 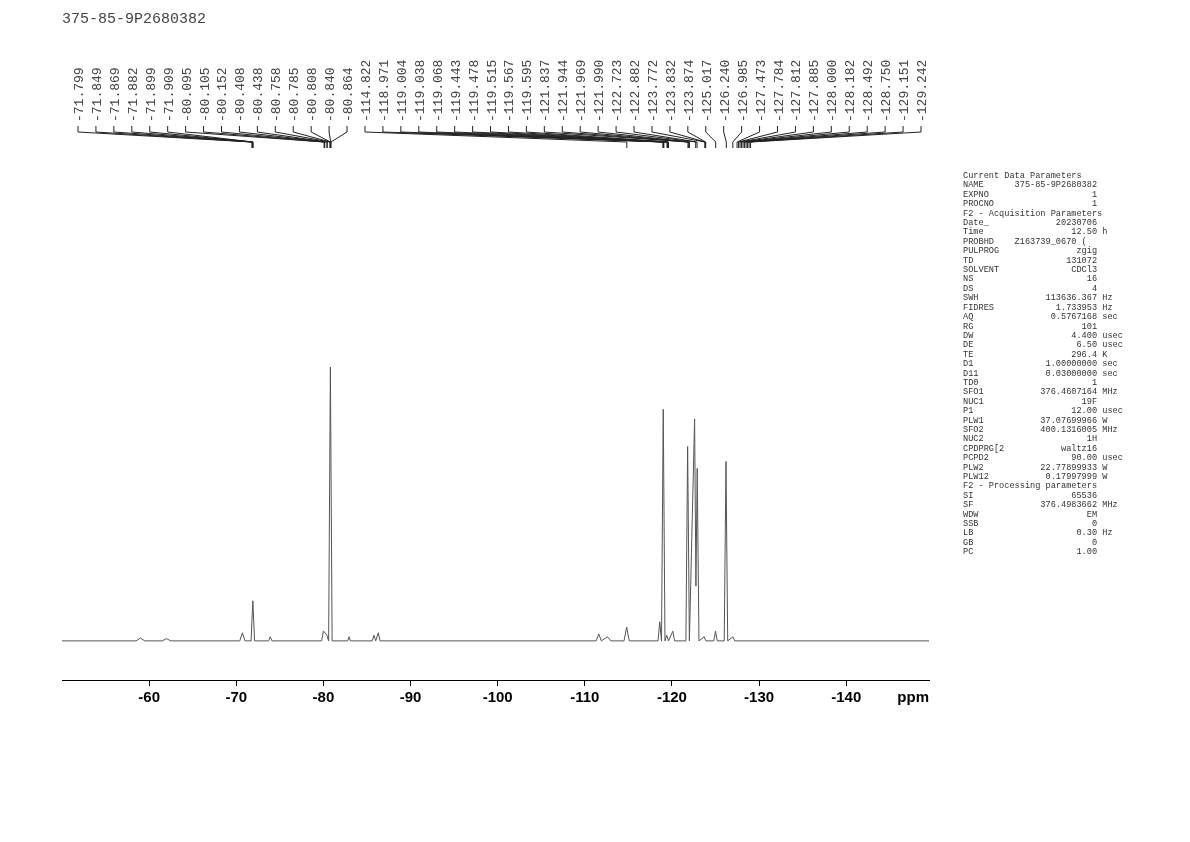 What do you see at coordinates (846, 697) in the screenshot?
I see `x-tick-label: -140` at bounding box center [846, 697].